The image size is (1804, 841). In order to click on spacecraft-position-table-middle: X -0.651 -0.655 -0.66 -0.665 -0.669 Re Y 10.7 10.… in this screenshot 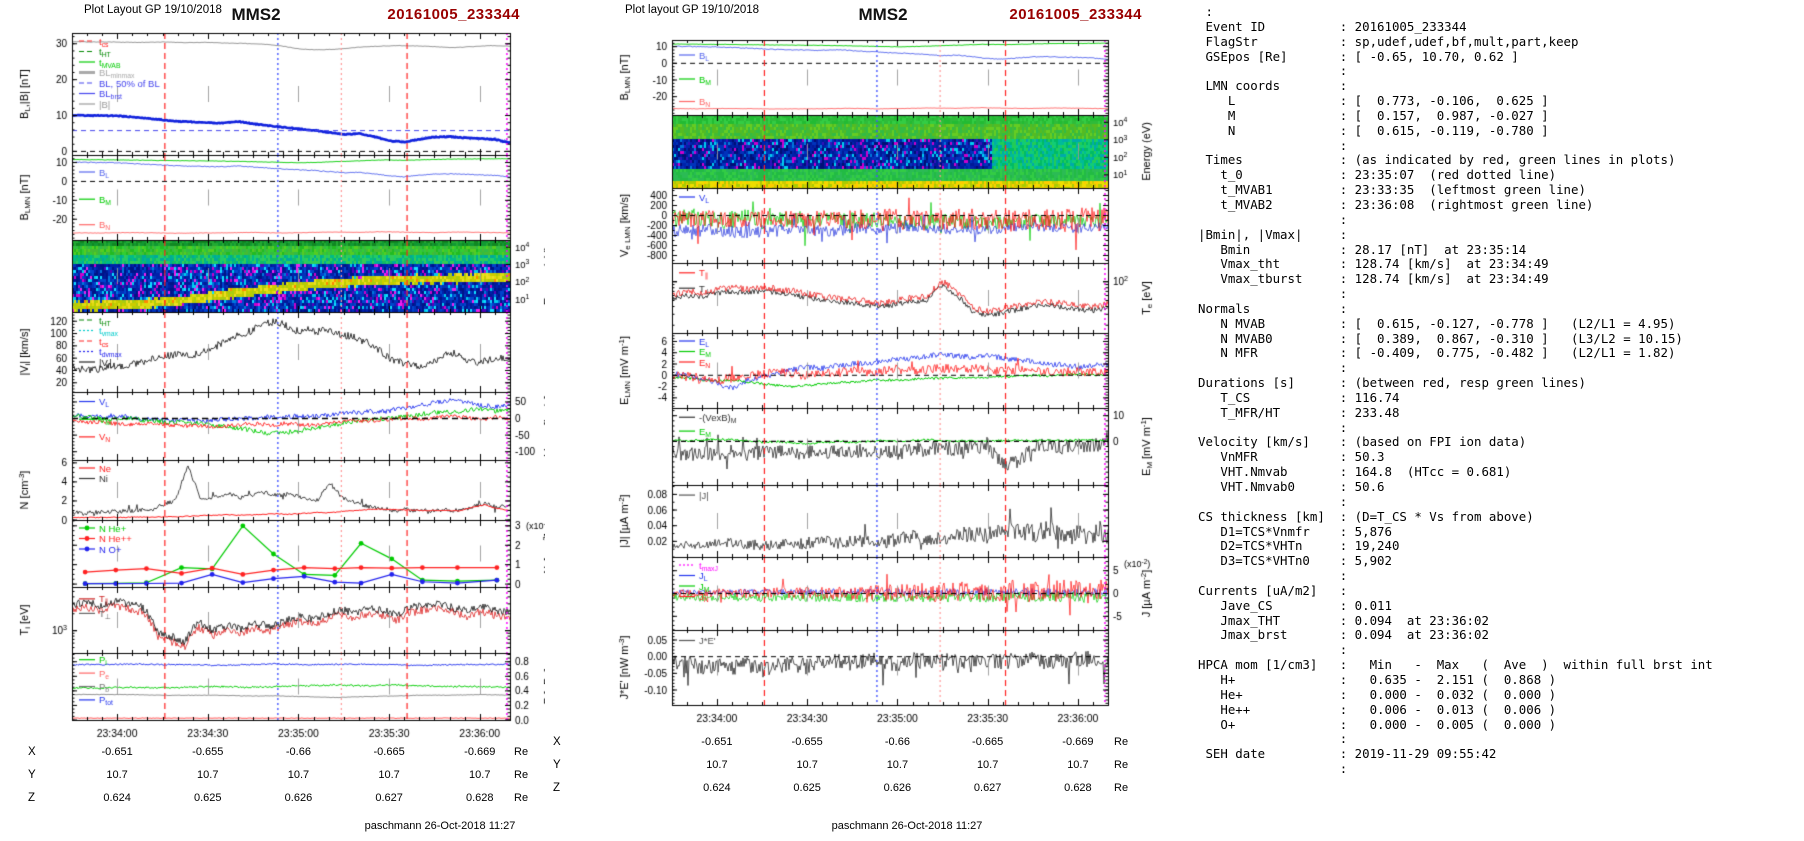, I will do `click(867, 776)`.